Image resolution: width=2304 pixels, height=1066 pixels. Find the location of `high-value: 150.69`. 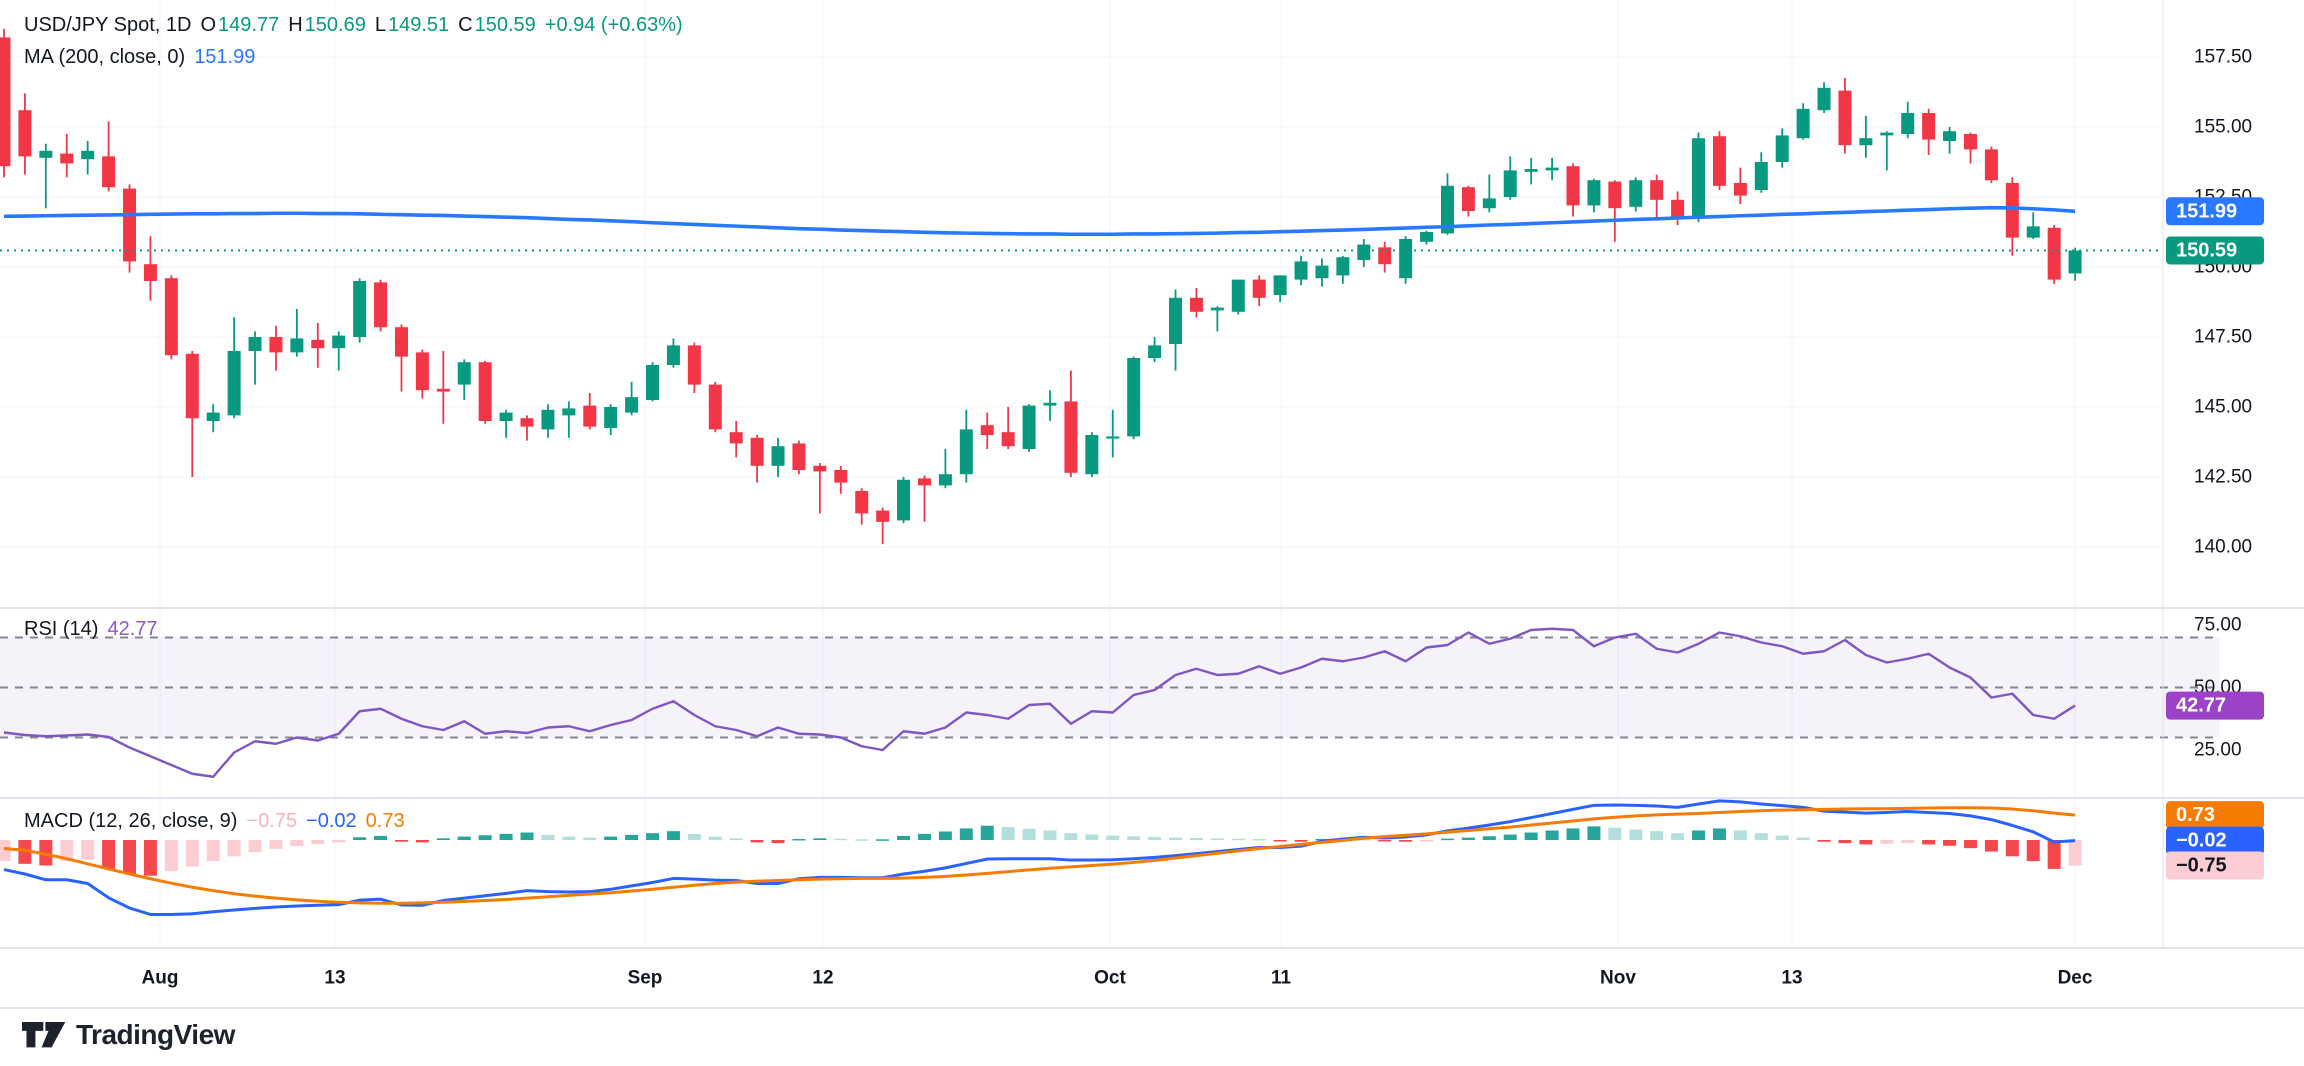

high-value: 150.69 is located at coordinates (335, 25).